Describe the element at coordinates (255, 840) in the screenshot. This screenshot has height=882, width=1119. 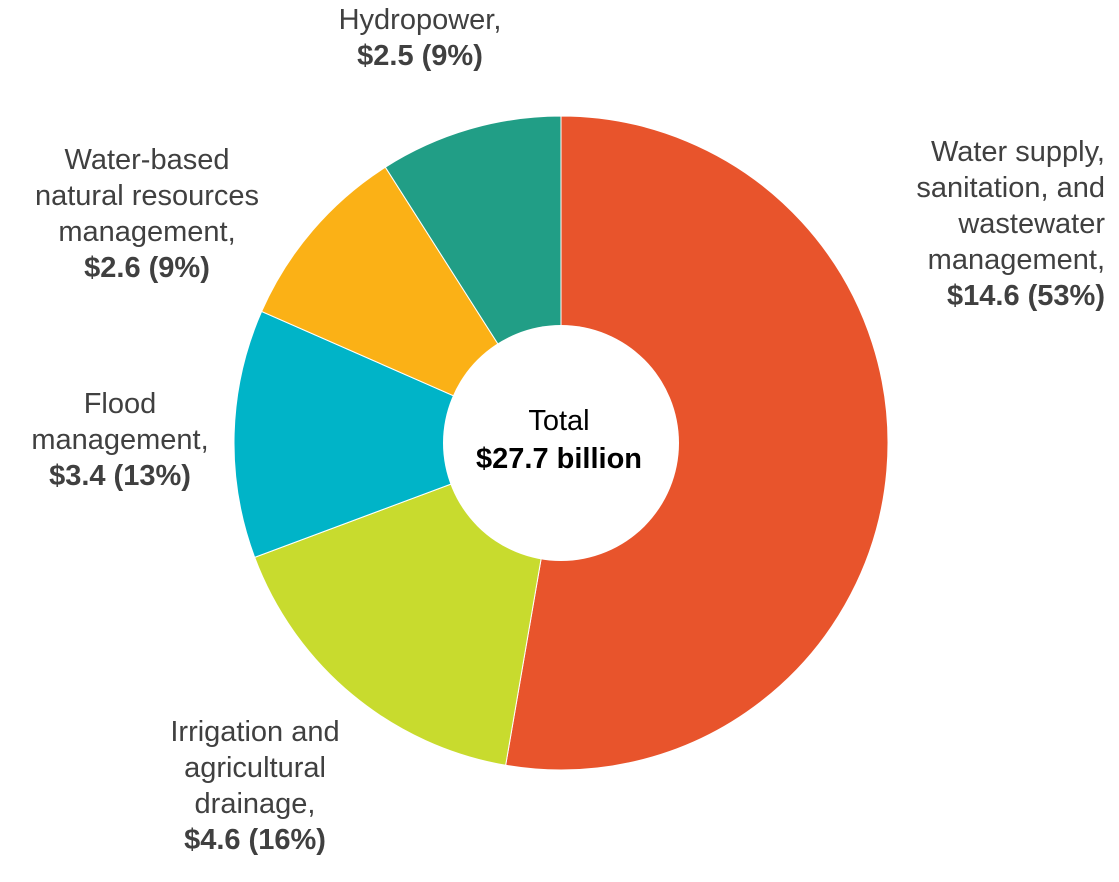
I see `slice-label-irrigation-value: $4.6 (16%)` at that location.